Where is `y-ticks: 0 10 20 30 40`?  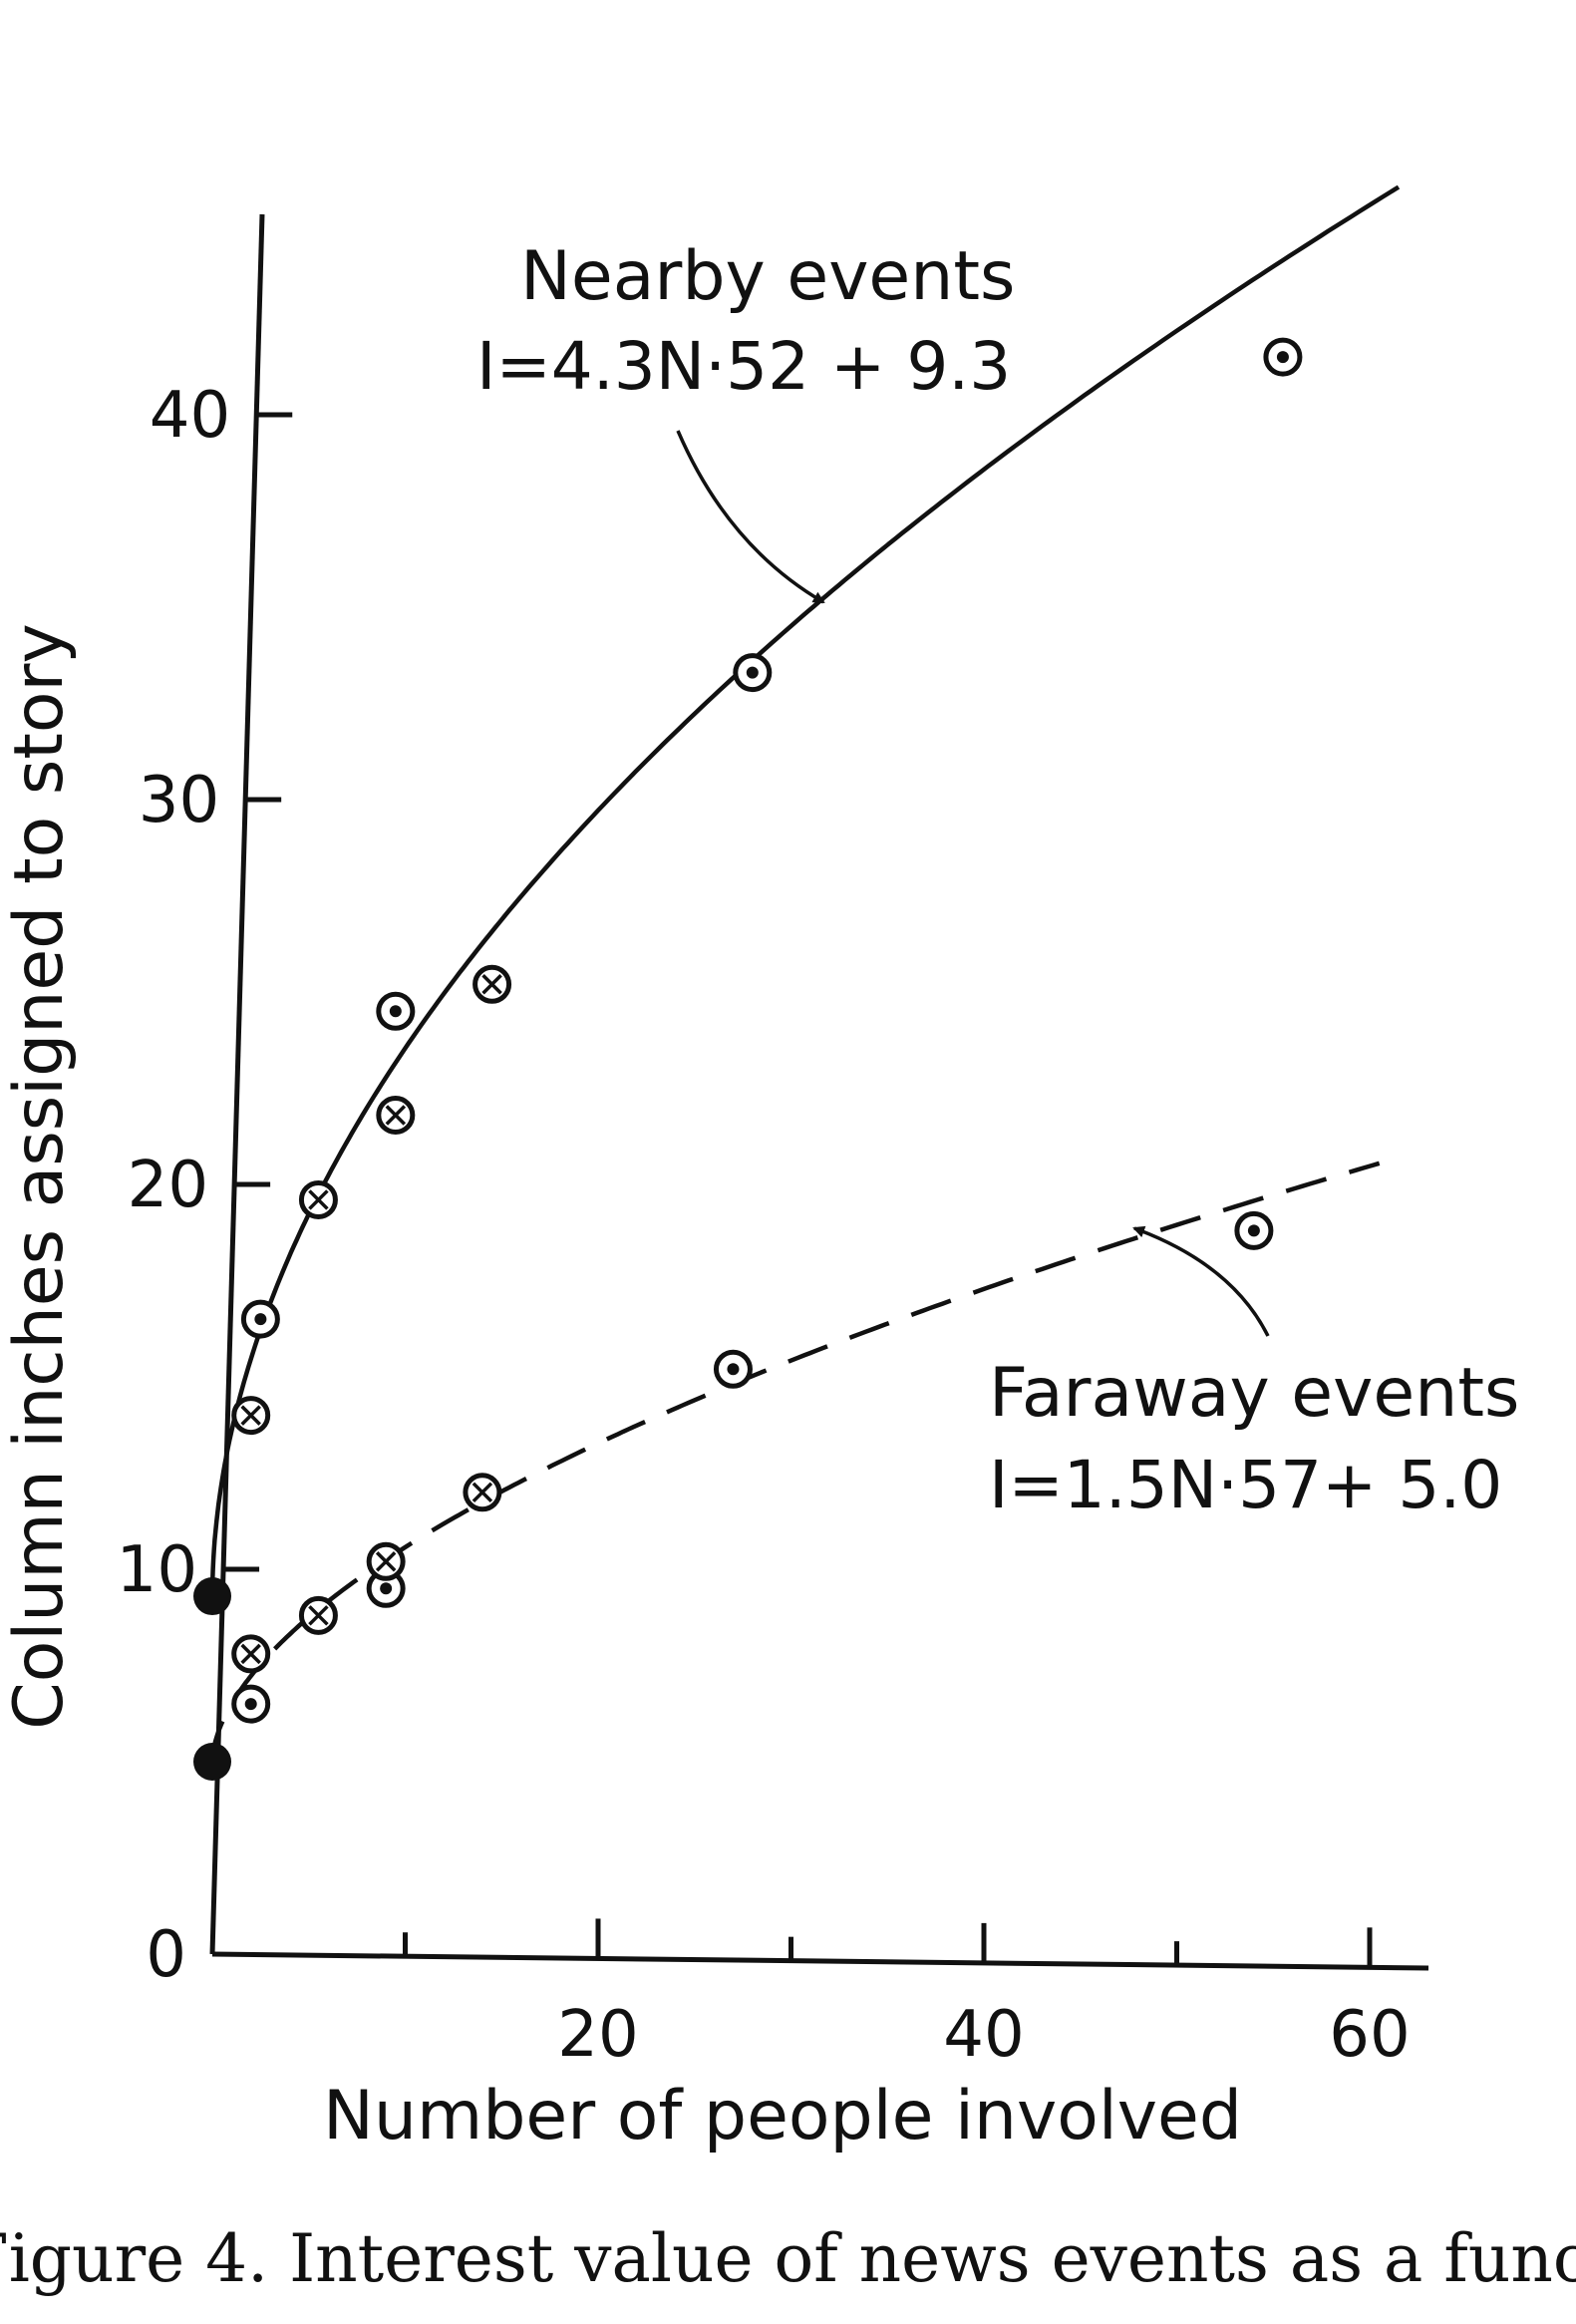 y-ticks: 0 10 20 30 40 is located at coordinates (205, 1185).